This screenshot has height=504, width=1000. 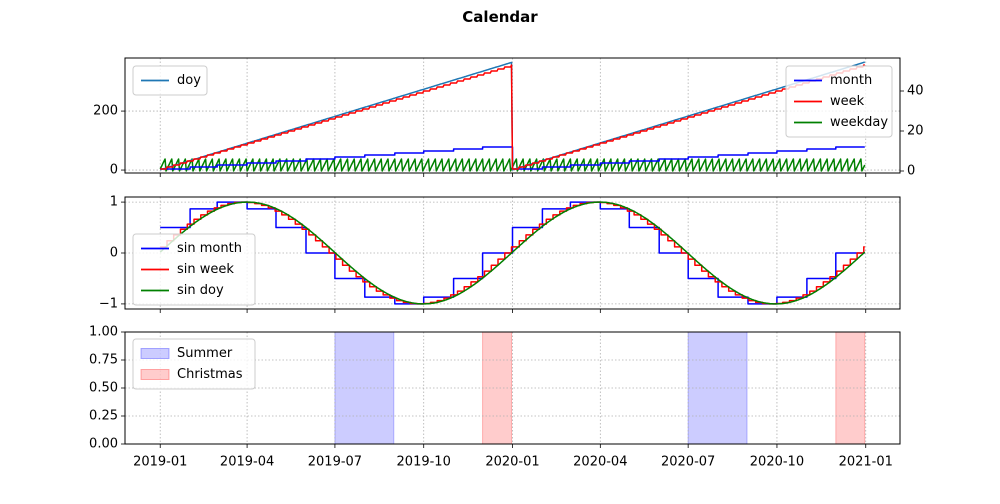 I want to click on chart-title: Calendar, so click(x=500, y=17).